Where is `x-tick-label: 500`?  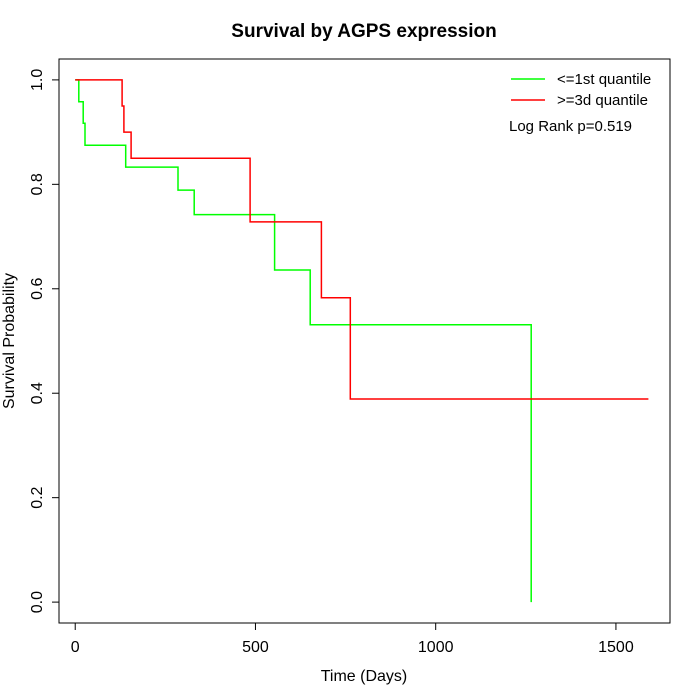 x-tick-label: 500 is located at coordinates (255, 647).